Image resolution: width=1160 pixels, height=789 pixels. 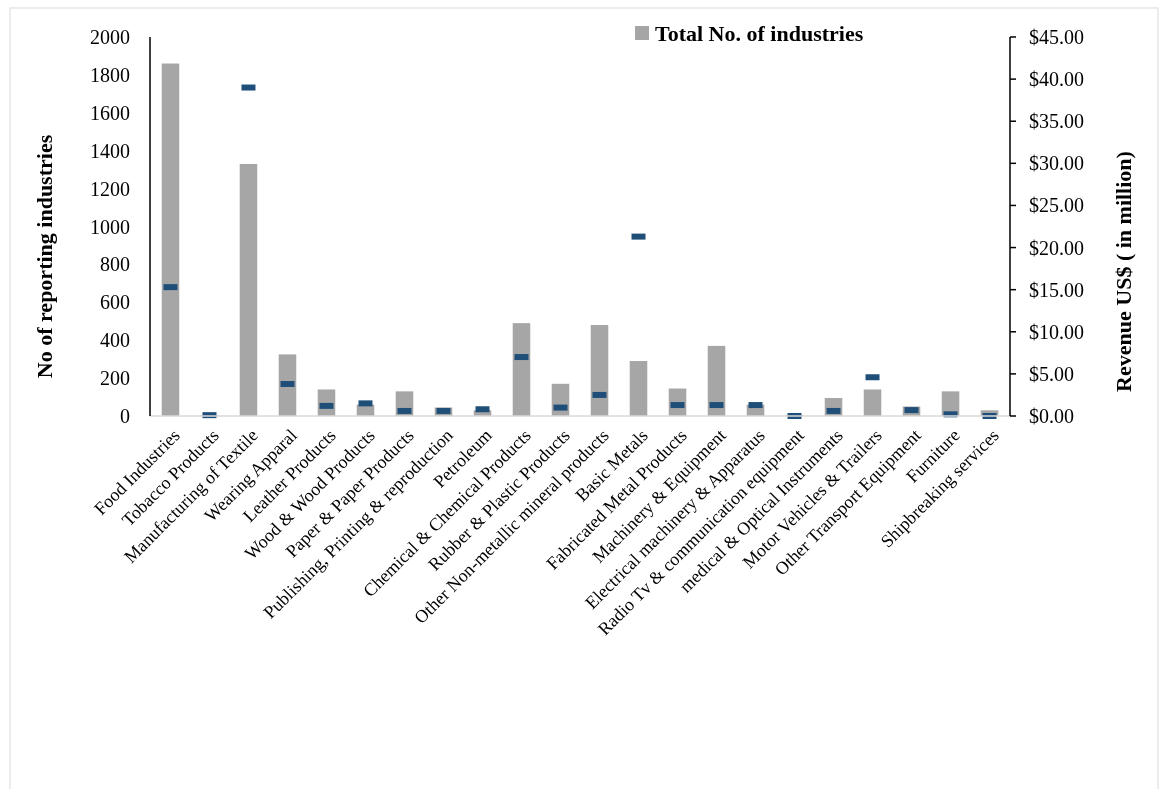 I want to click on y2-tick-label: $10.00, so click(x=1056, y=331).